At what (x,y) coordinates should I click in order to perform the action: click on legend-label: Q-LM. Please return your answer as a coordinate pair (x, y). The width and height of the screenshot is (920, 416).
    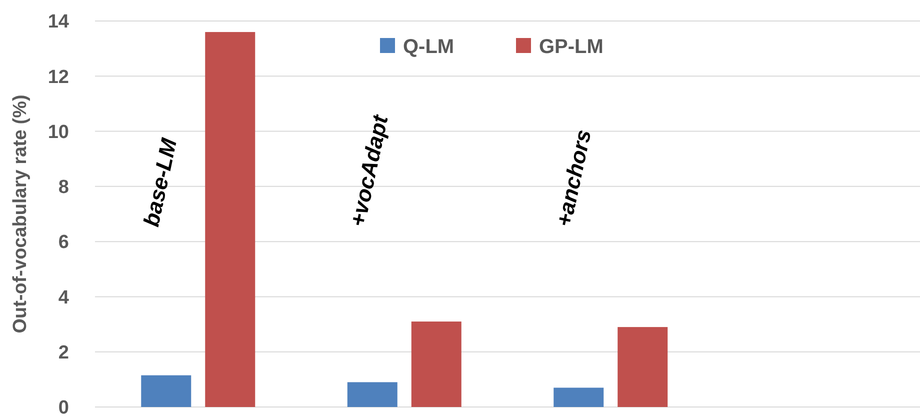
    Looking at the image, I should click on (428, 47).